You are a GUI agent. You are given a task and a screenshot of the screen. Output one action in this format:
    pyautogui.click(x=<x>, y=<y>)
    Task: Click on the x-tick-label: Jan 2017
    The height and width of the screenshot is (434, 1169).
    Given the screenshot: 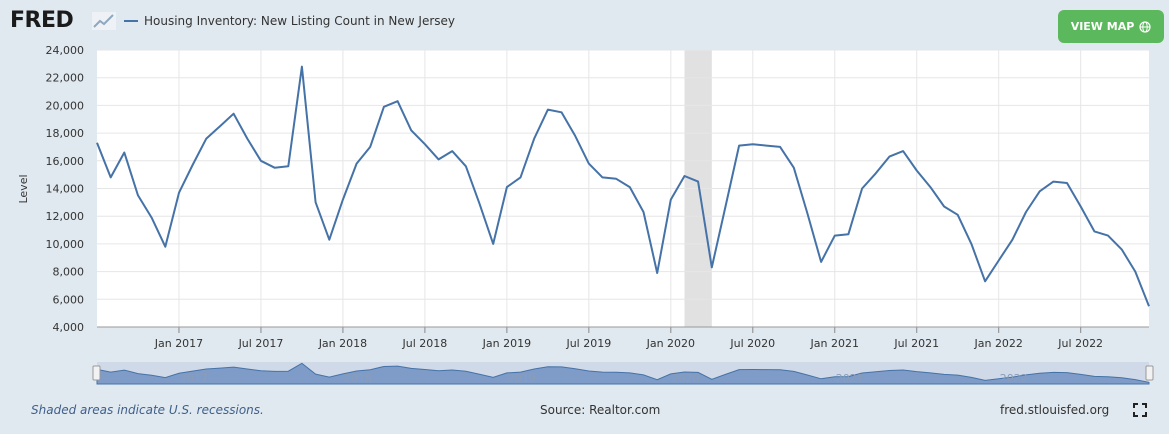 What is the action you would take?
    pyautogui.click(x=178, y=343)
    